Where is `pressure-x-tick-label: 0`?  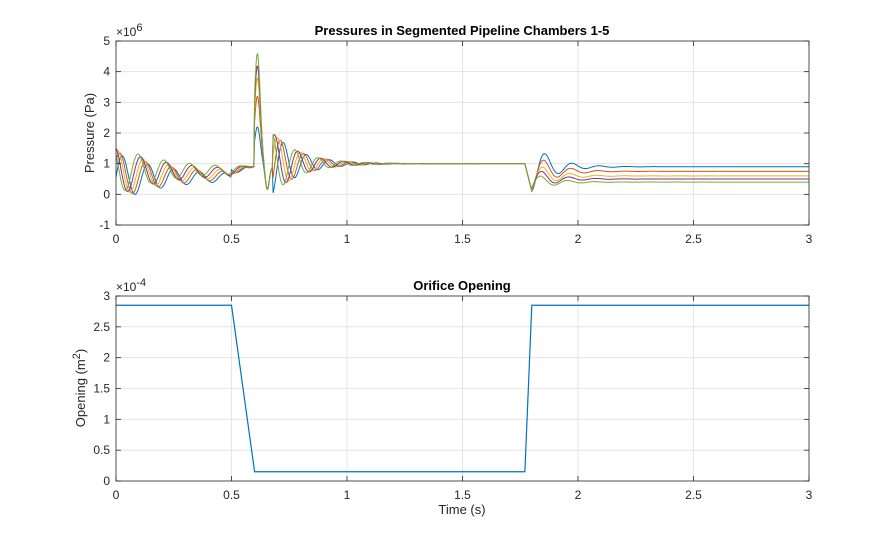
pressure-x-tick-label: 0 is located at coordinates (116, 239).